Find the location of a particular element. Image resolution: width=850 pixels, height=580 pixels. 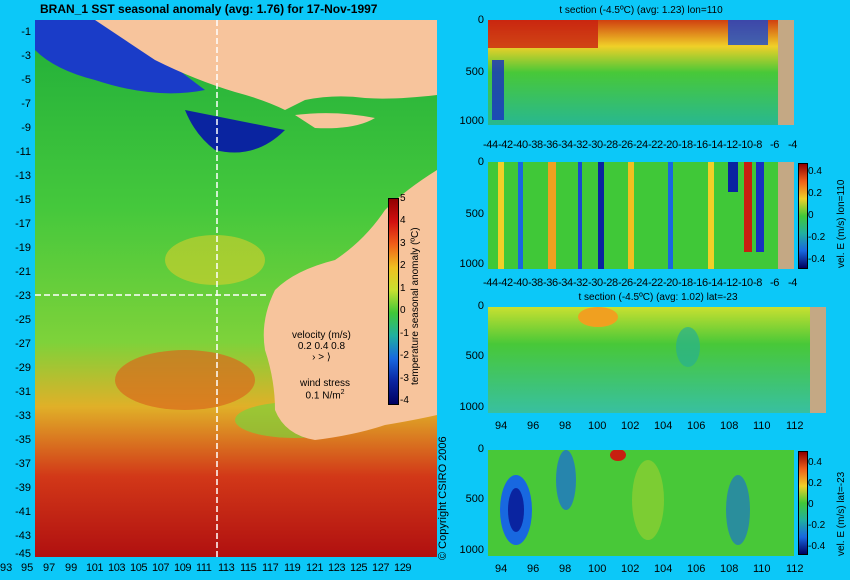

panel3-xtick: 108 is located at coordinates (729, 426).